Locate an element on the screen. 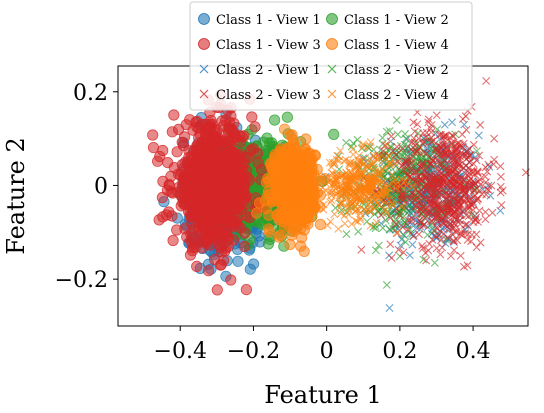 This screenshot has height=413, width=544. legend-marker is located at coordinates (332, 44).